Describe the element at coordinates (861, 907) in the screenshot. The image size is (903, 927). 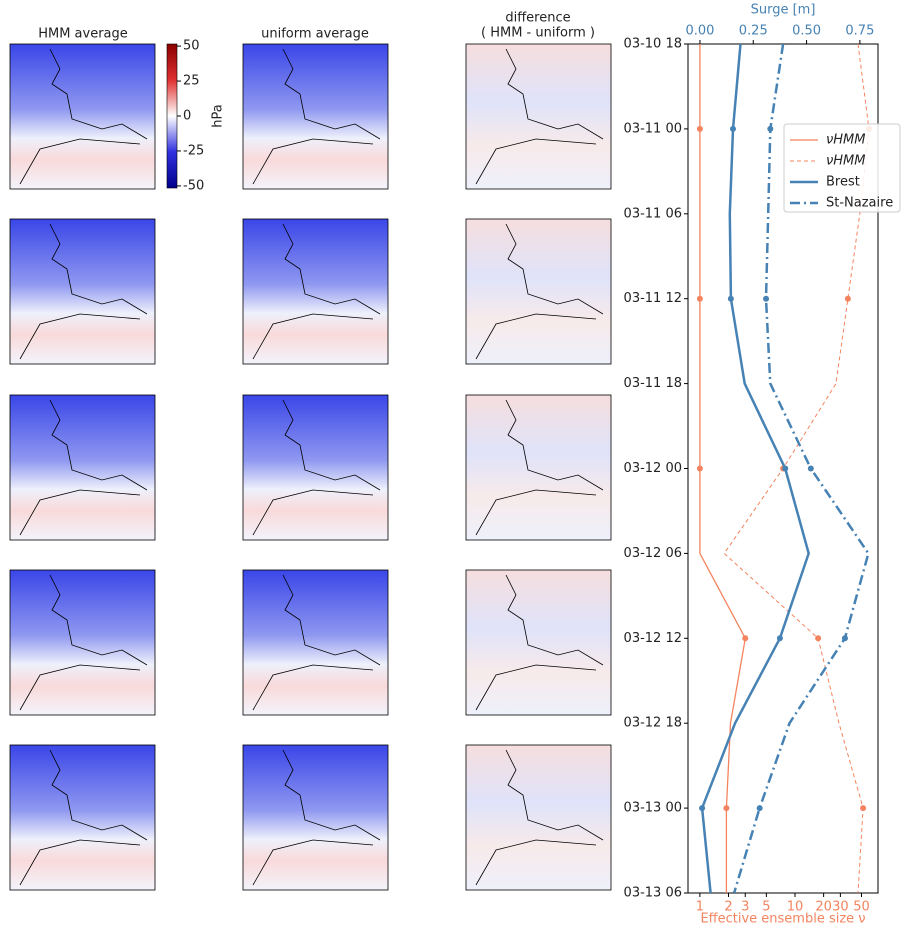
I see `x2-tick-label: 50` at that location.